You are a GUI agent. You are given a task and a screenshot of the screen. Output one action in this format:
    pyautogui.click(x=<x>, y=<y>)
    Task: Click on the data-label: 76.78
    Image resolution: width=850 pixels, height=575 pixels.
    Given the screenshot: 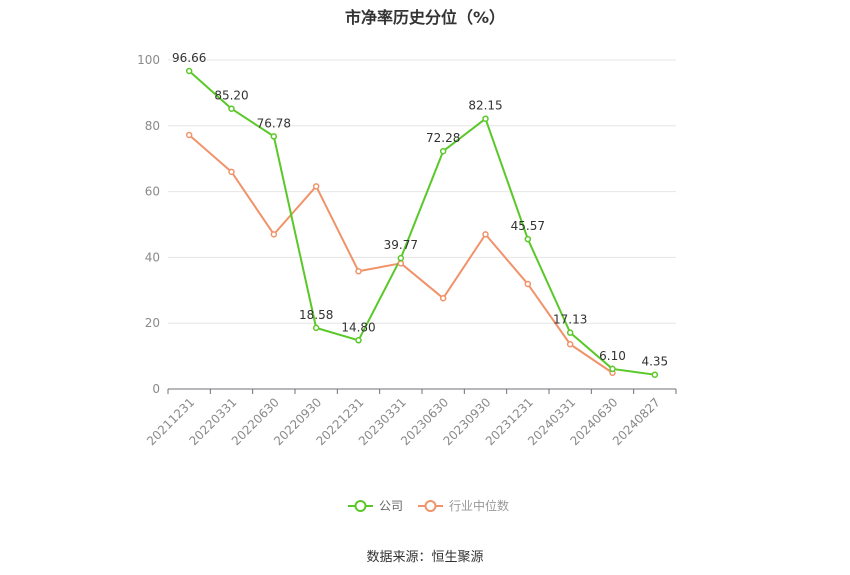 What is the action you would take?
    pyautogui.click(x=274, y=123)
    